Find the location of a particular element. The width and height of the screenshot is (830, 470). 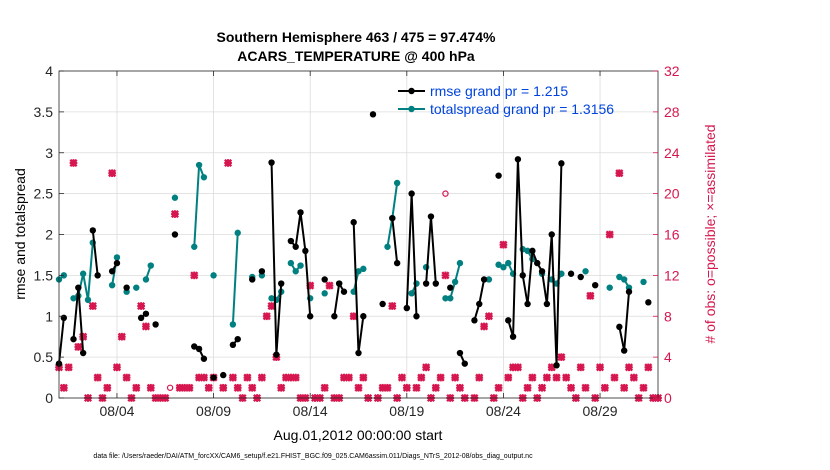

y2-tick-label: 8 is located at coordinates (668, 316).